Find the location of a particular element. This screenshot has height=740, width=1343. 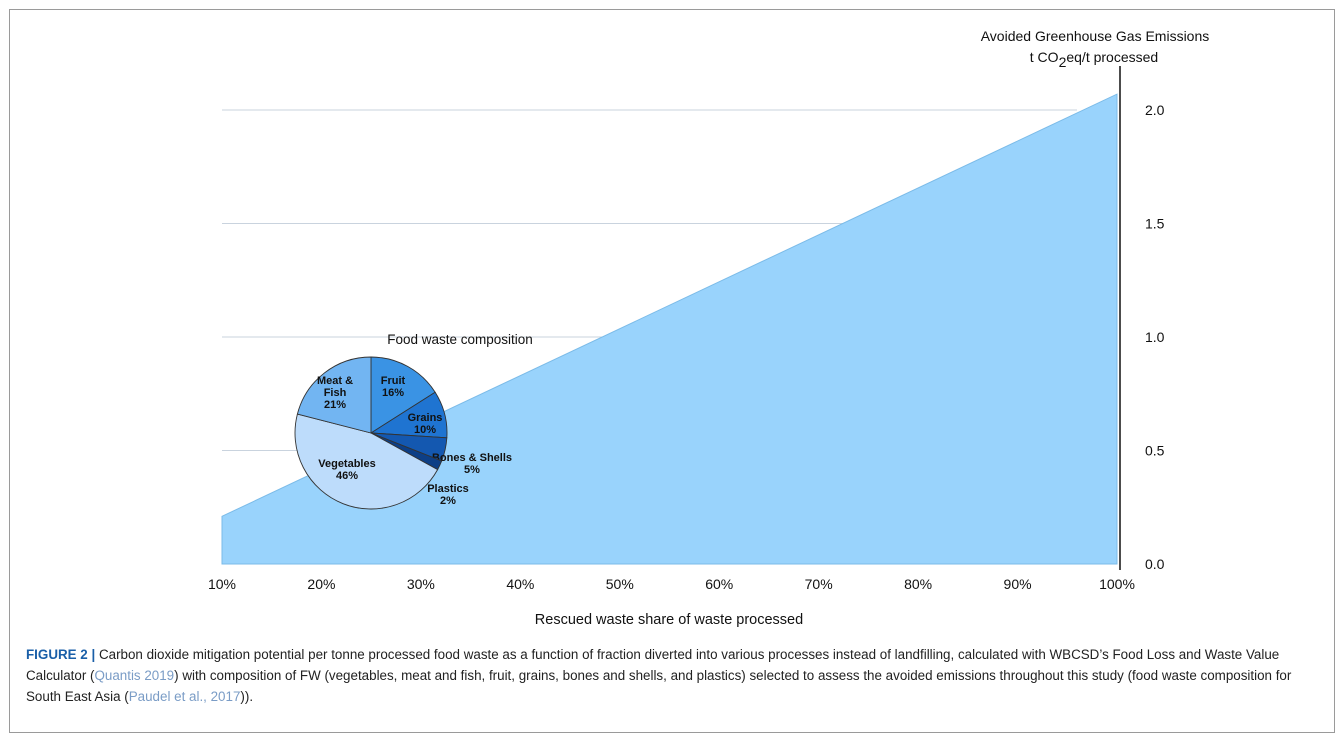

x-axis-title: Rescued waste share of waste processed is located at coordinates (669, 620).